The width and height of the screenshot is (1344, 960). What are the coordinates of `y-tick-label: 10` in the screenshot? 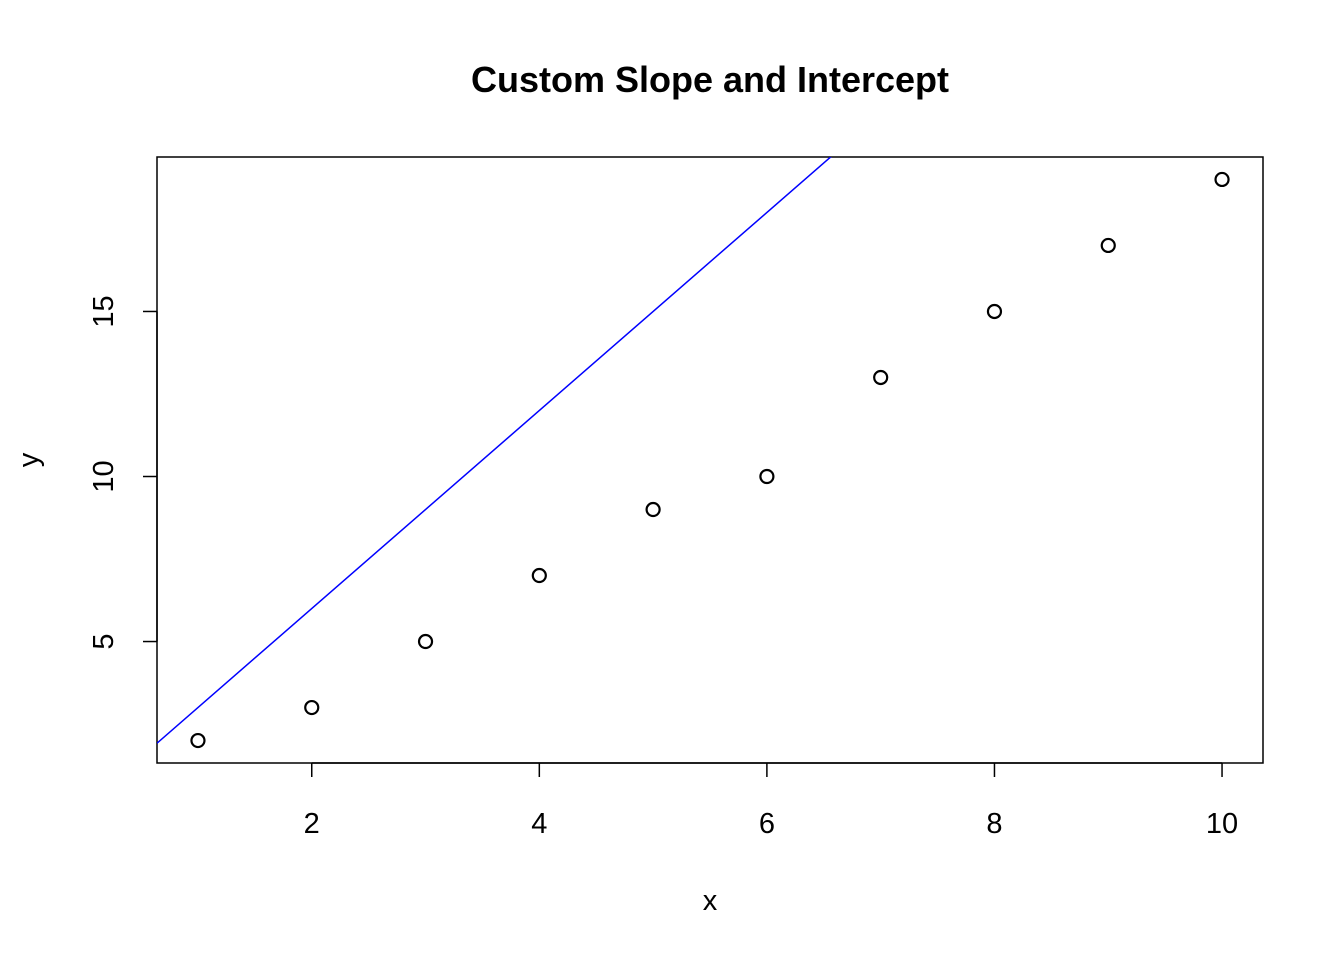 It's located at (104, 476).